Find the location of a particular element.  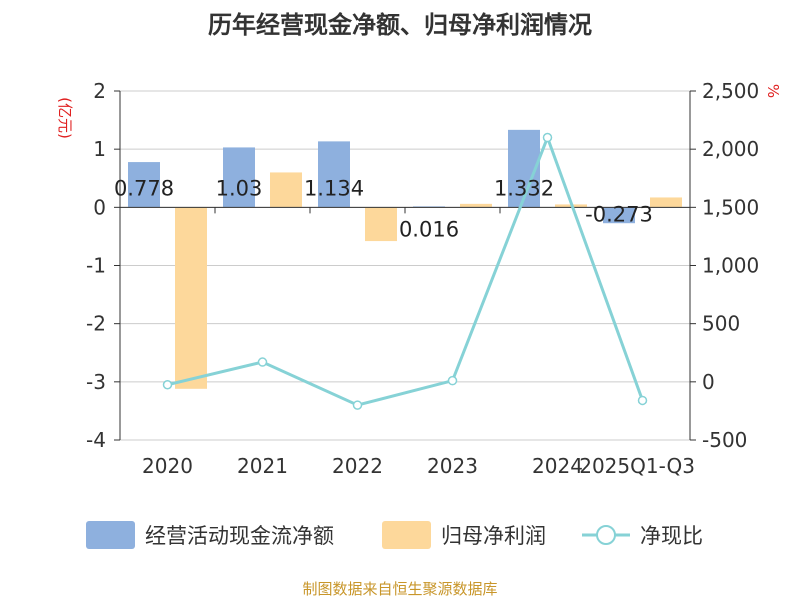

y-left-tick-label: -3 is located at coordinates (96, 382).